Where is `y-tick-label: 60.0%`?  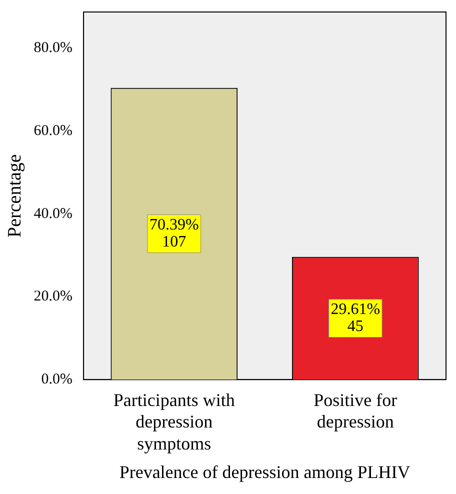
y-tick-label: 60.0% is located at coordinates (53, 130).